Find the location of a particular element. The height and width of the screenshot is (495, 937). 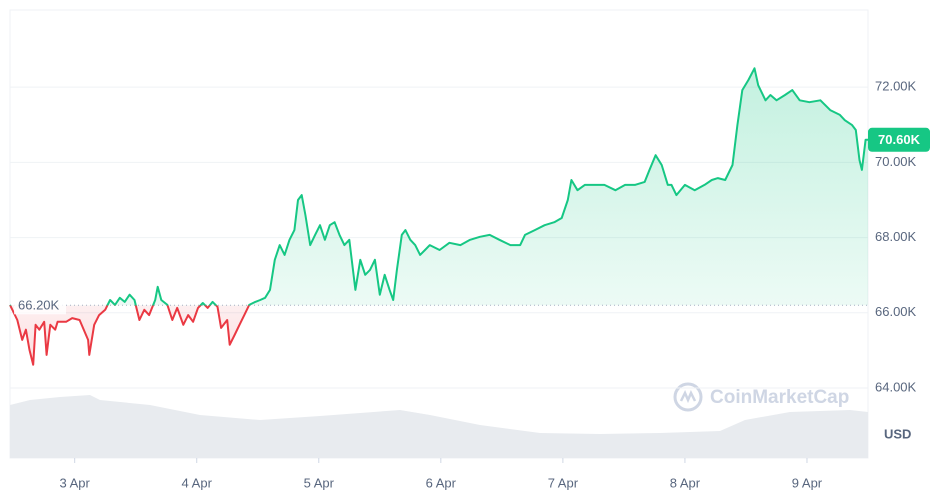

x-tick-label: 6 Apr is located at coordinates (441, 482).